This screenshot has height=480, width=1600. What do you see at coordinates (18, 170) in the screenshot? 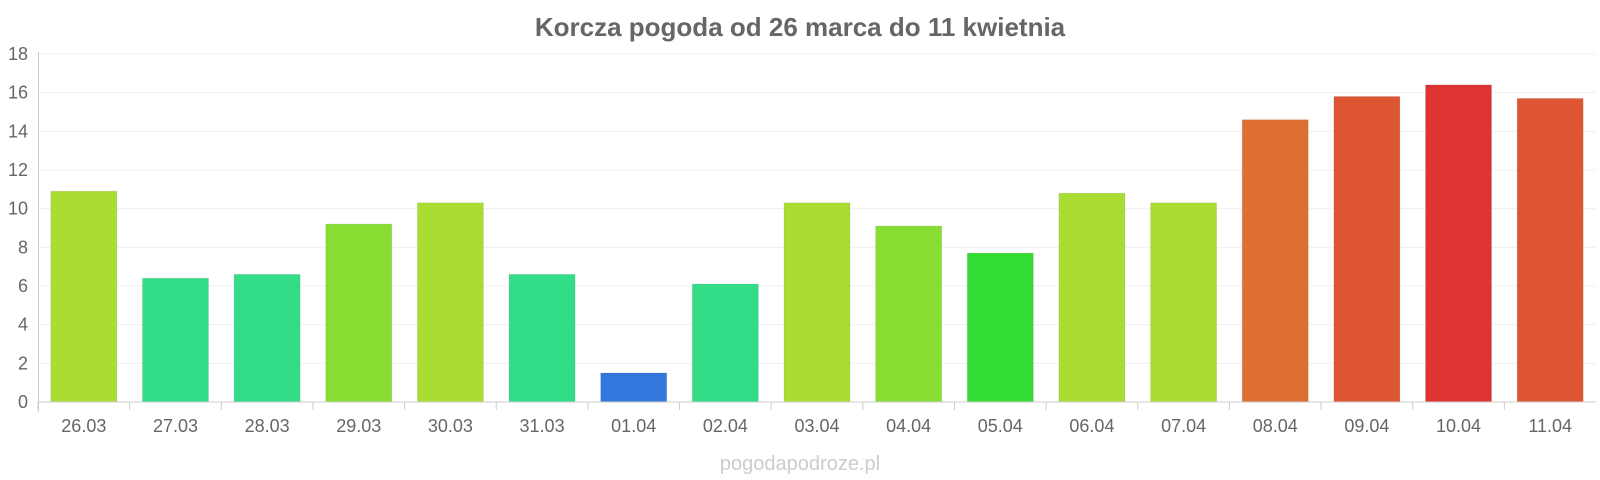
I see `y-tick-label: 12` at bounding box center [18, 170].